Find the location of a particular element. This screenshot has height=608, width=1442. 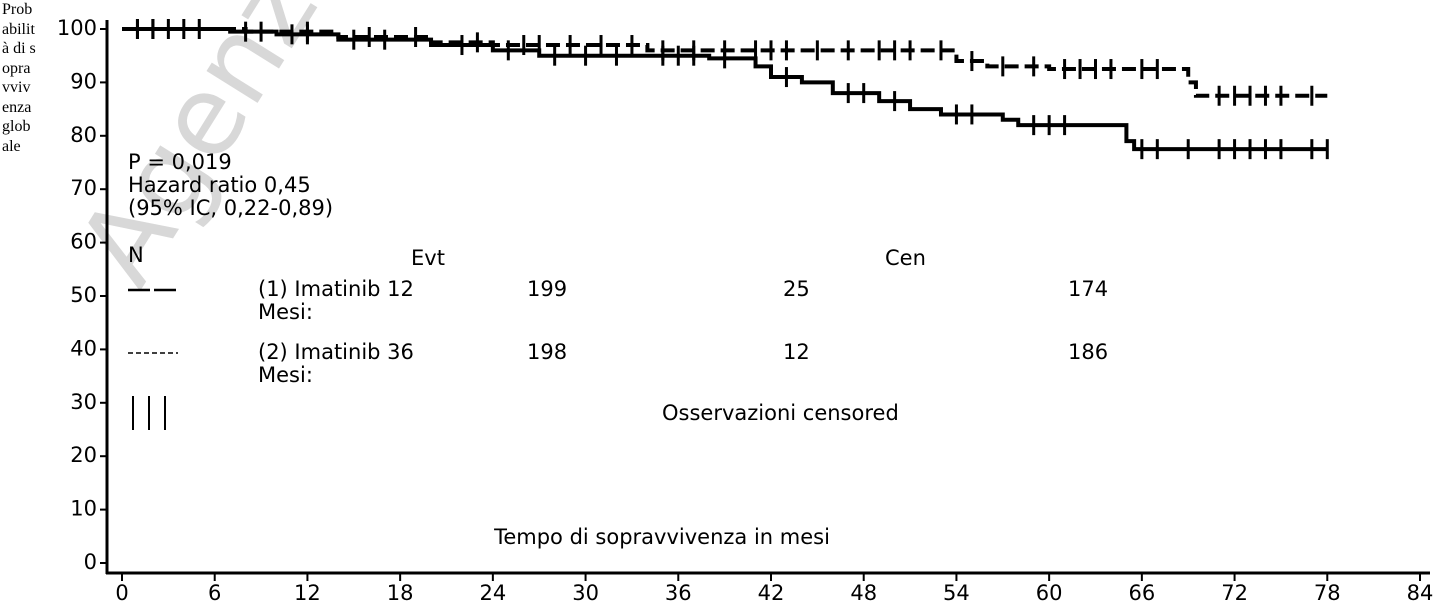

x-tick-label: 12 is located at coordinates (307, 593).